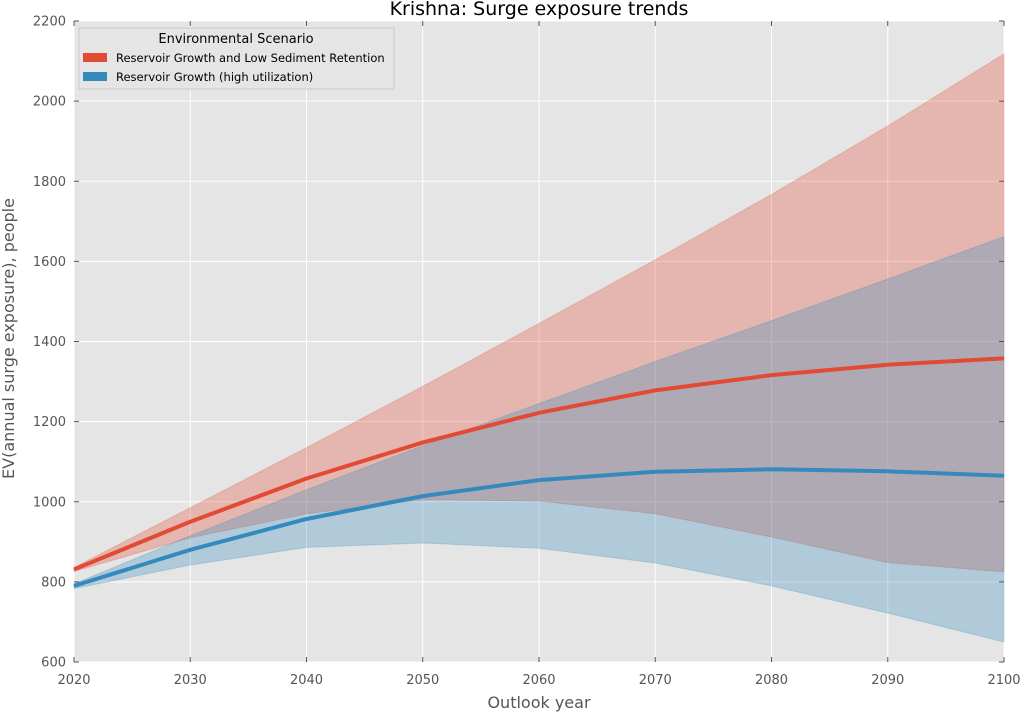 This screenshot has width=1020, height=712. I want to click on x-tick-label: 2040, so click(306, 680).